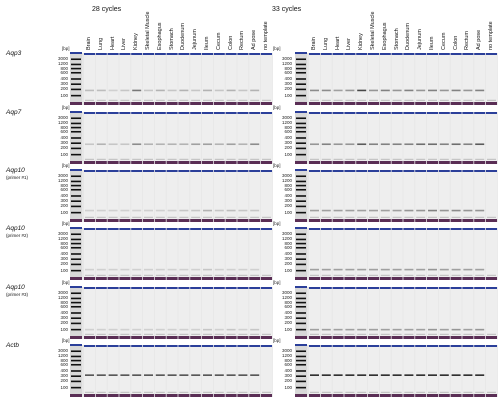  What do you see at coordinates (107, 9) in the screenshot?
I see `panel-28-cycles-label: 28 cycles` at bounding box center [107, 9].